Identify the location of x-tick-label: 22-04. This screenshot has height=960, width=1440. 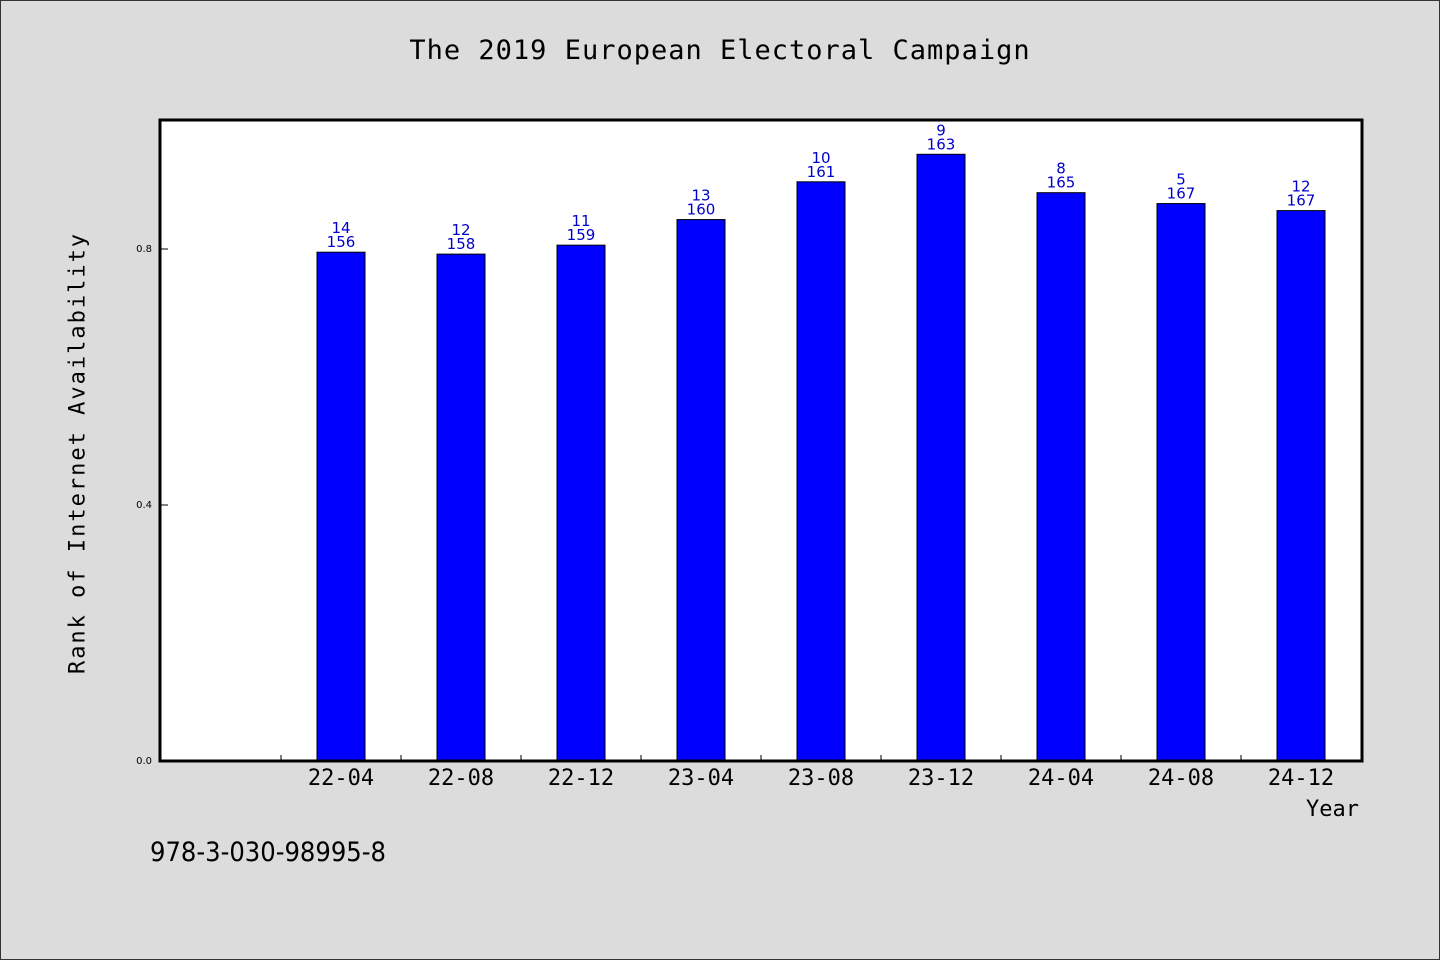
(341, 778).